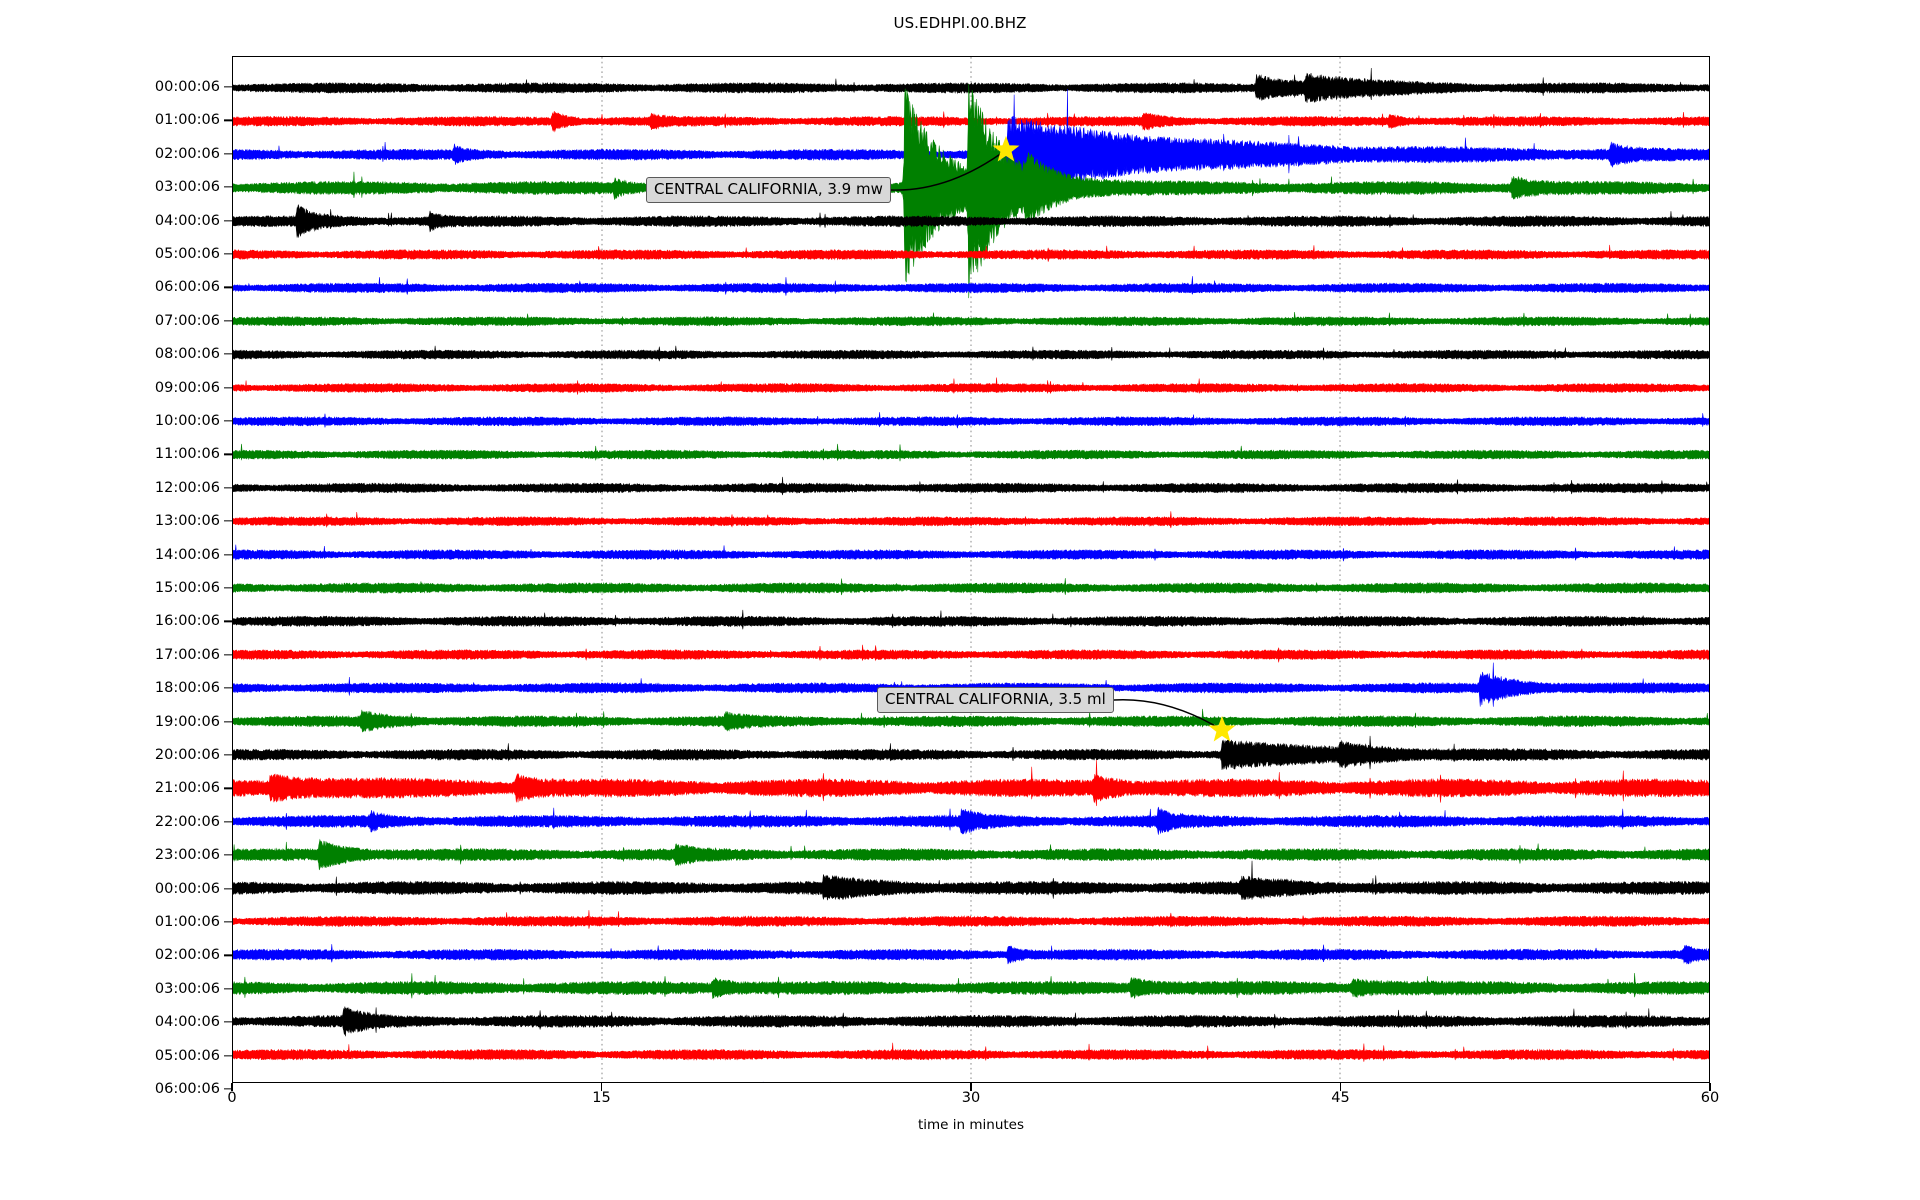  What do you see at coordinates (187, 521) in the screenshot?
I see `y-axis-tick-label: 13:00:06` at bounding box center [187, 521].